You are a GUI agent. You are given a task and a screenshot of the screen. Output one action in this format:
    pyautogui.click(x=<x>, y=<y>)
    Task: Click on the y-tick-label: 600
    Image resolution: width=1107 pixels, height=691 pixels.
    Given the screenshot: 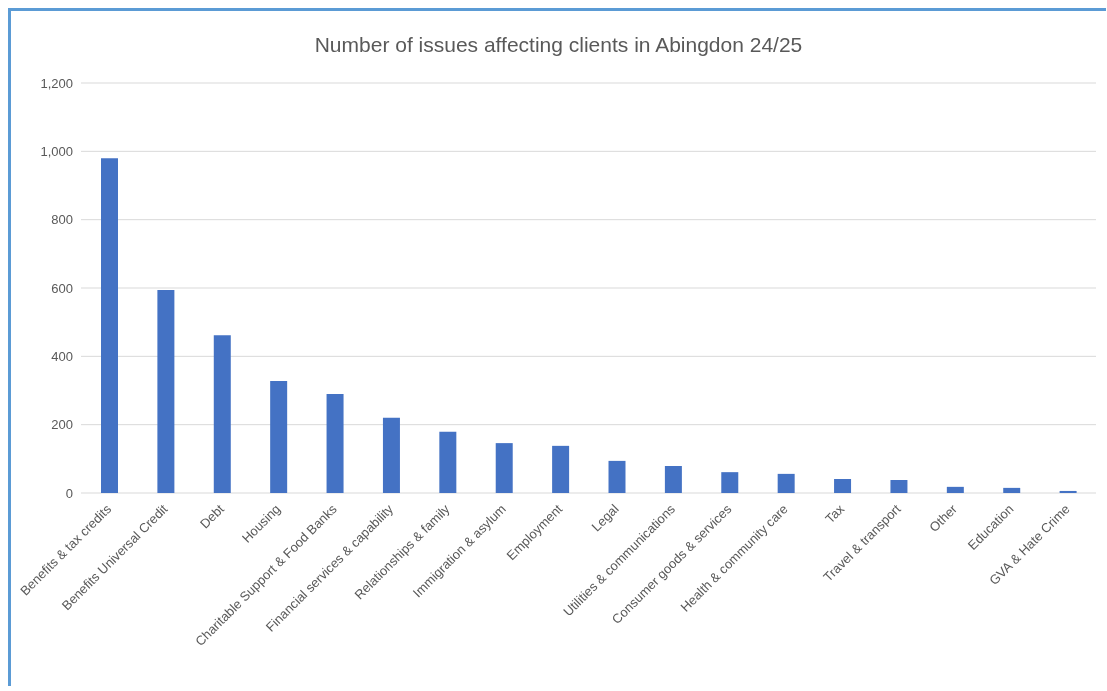 What is the action you would take?
    pyautogui.click(x=62, y=288)
    